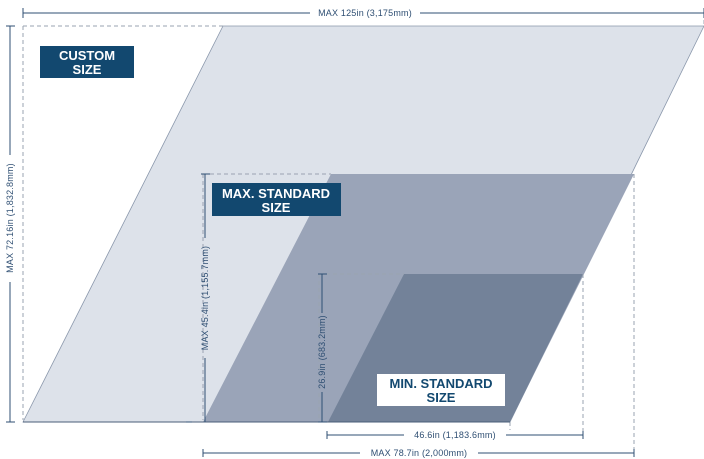 The width and height of the screenshot is (704, 459). What do you see at coordinates (276, 193) in the screenshot?
I see `max-standard-label-line1: MAX. STANDARD` at bounding box center [276, 193].